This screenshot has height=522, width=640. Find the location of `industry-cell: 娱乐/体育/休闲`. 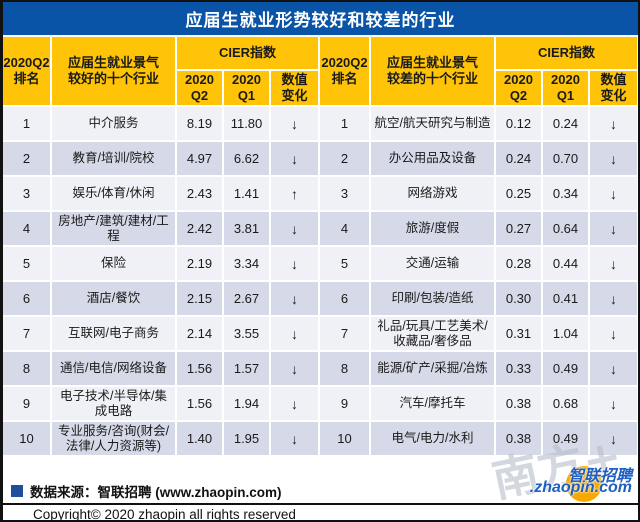

industry-cell: 娱乐/体育/休闲 is located at coordinates (113, 193).